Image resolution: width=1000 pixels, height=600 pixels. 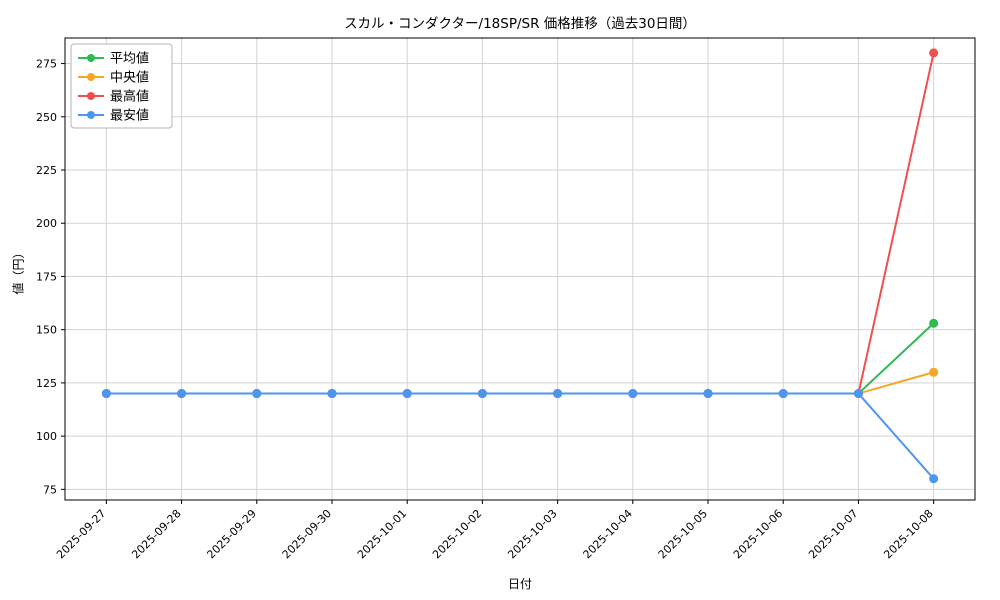 What do you see at coordinates (46, 330) in the screenshot?
I see `svg-text: 150` at bounding box center [46, 330].